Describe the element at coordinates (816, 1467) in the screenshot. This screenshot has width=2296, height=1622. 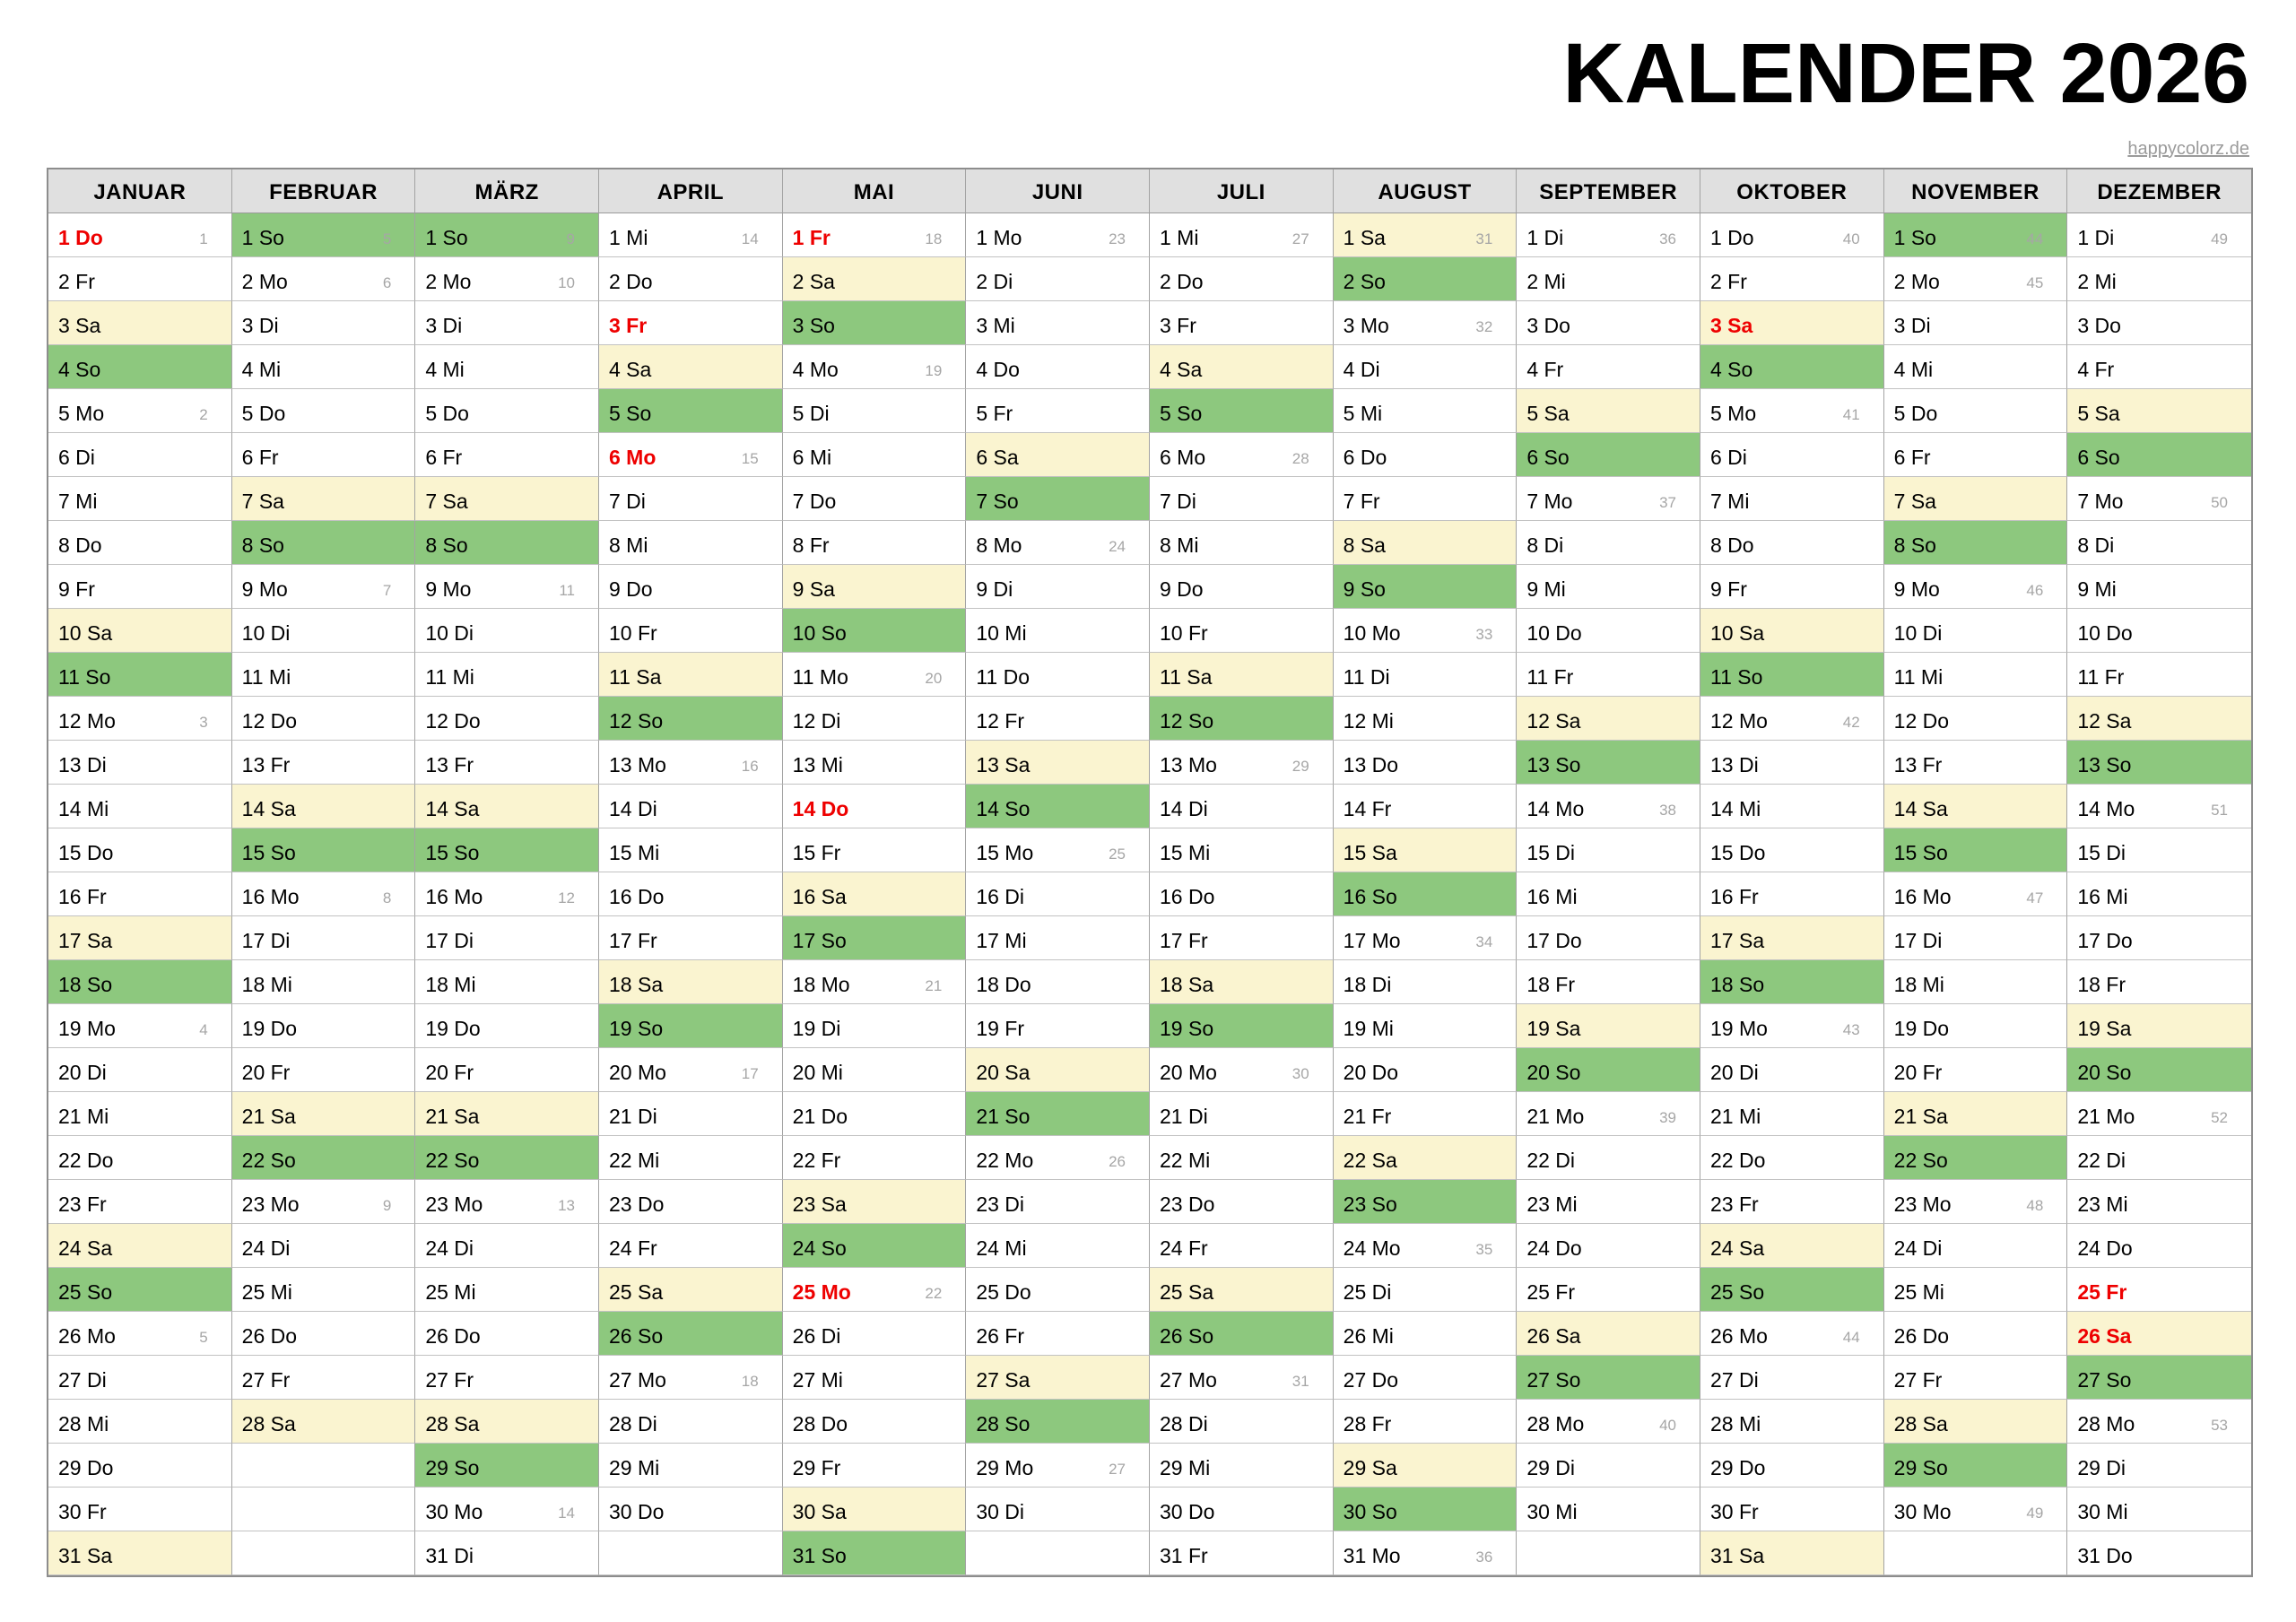
I see `day-label: 29 Fr` at that location.